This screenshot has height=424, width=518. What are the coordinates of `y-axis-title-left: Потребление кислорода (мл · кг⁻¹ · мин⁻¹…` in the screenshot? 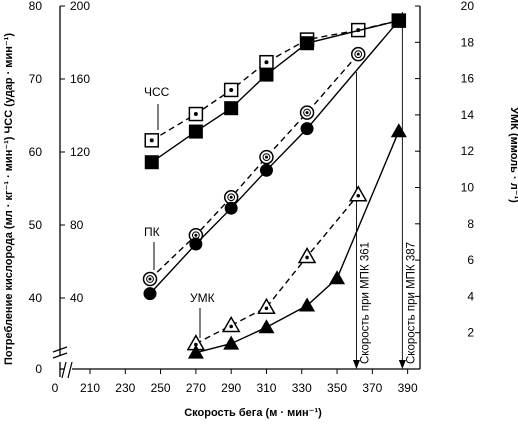 It's located at (9, 199).